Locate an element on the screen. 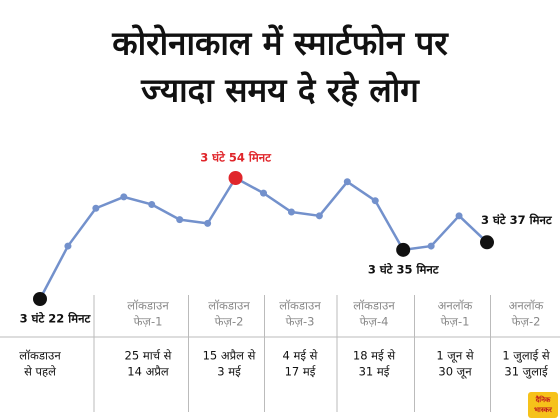 The image size is (560, 420). period-label: 4 मई से is located at coordinates (300, 356).